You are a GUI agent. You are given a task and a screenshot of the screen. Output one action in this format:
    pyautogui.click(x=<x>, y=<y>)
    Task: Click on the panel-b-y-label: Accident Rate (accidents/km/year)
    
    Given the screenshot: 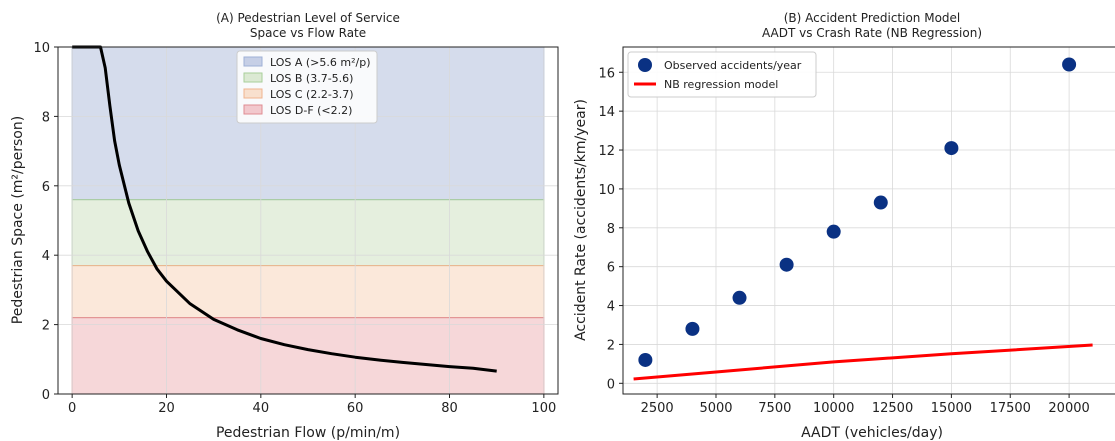 What is the action you would take?
    pyautogui.click(x=581, y=220)
    